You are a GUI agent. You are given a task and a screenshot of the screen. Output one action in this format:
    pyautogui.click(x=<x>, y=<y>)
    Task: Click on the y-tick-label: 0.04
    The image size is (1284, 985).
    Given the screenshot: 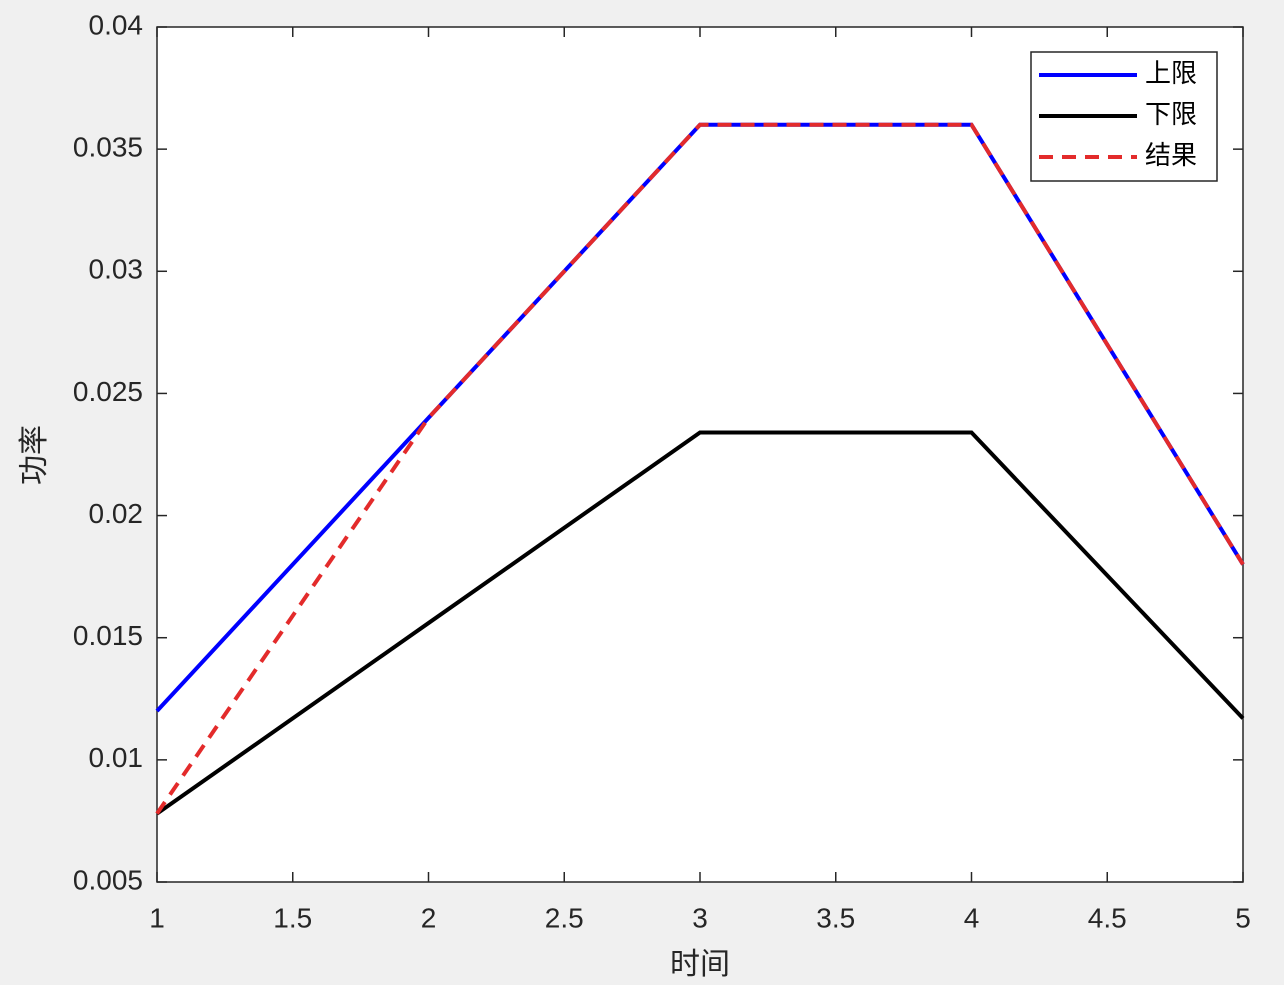 What is the action you would take?
    pyautogui.click(x=116, y=24)
    